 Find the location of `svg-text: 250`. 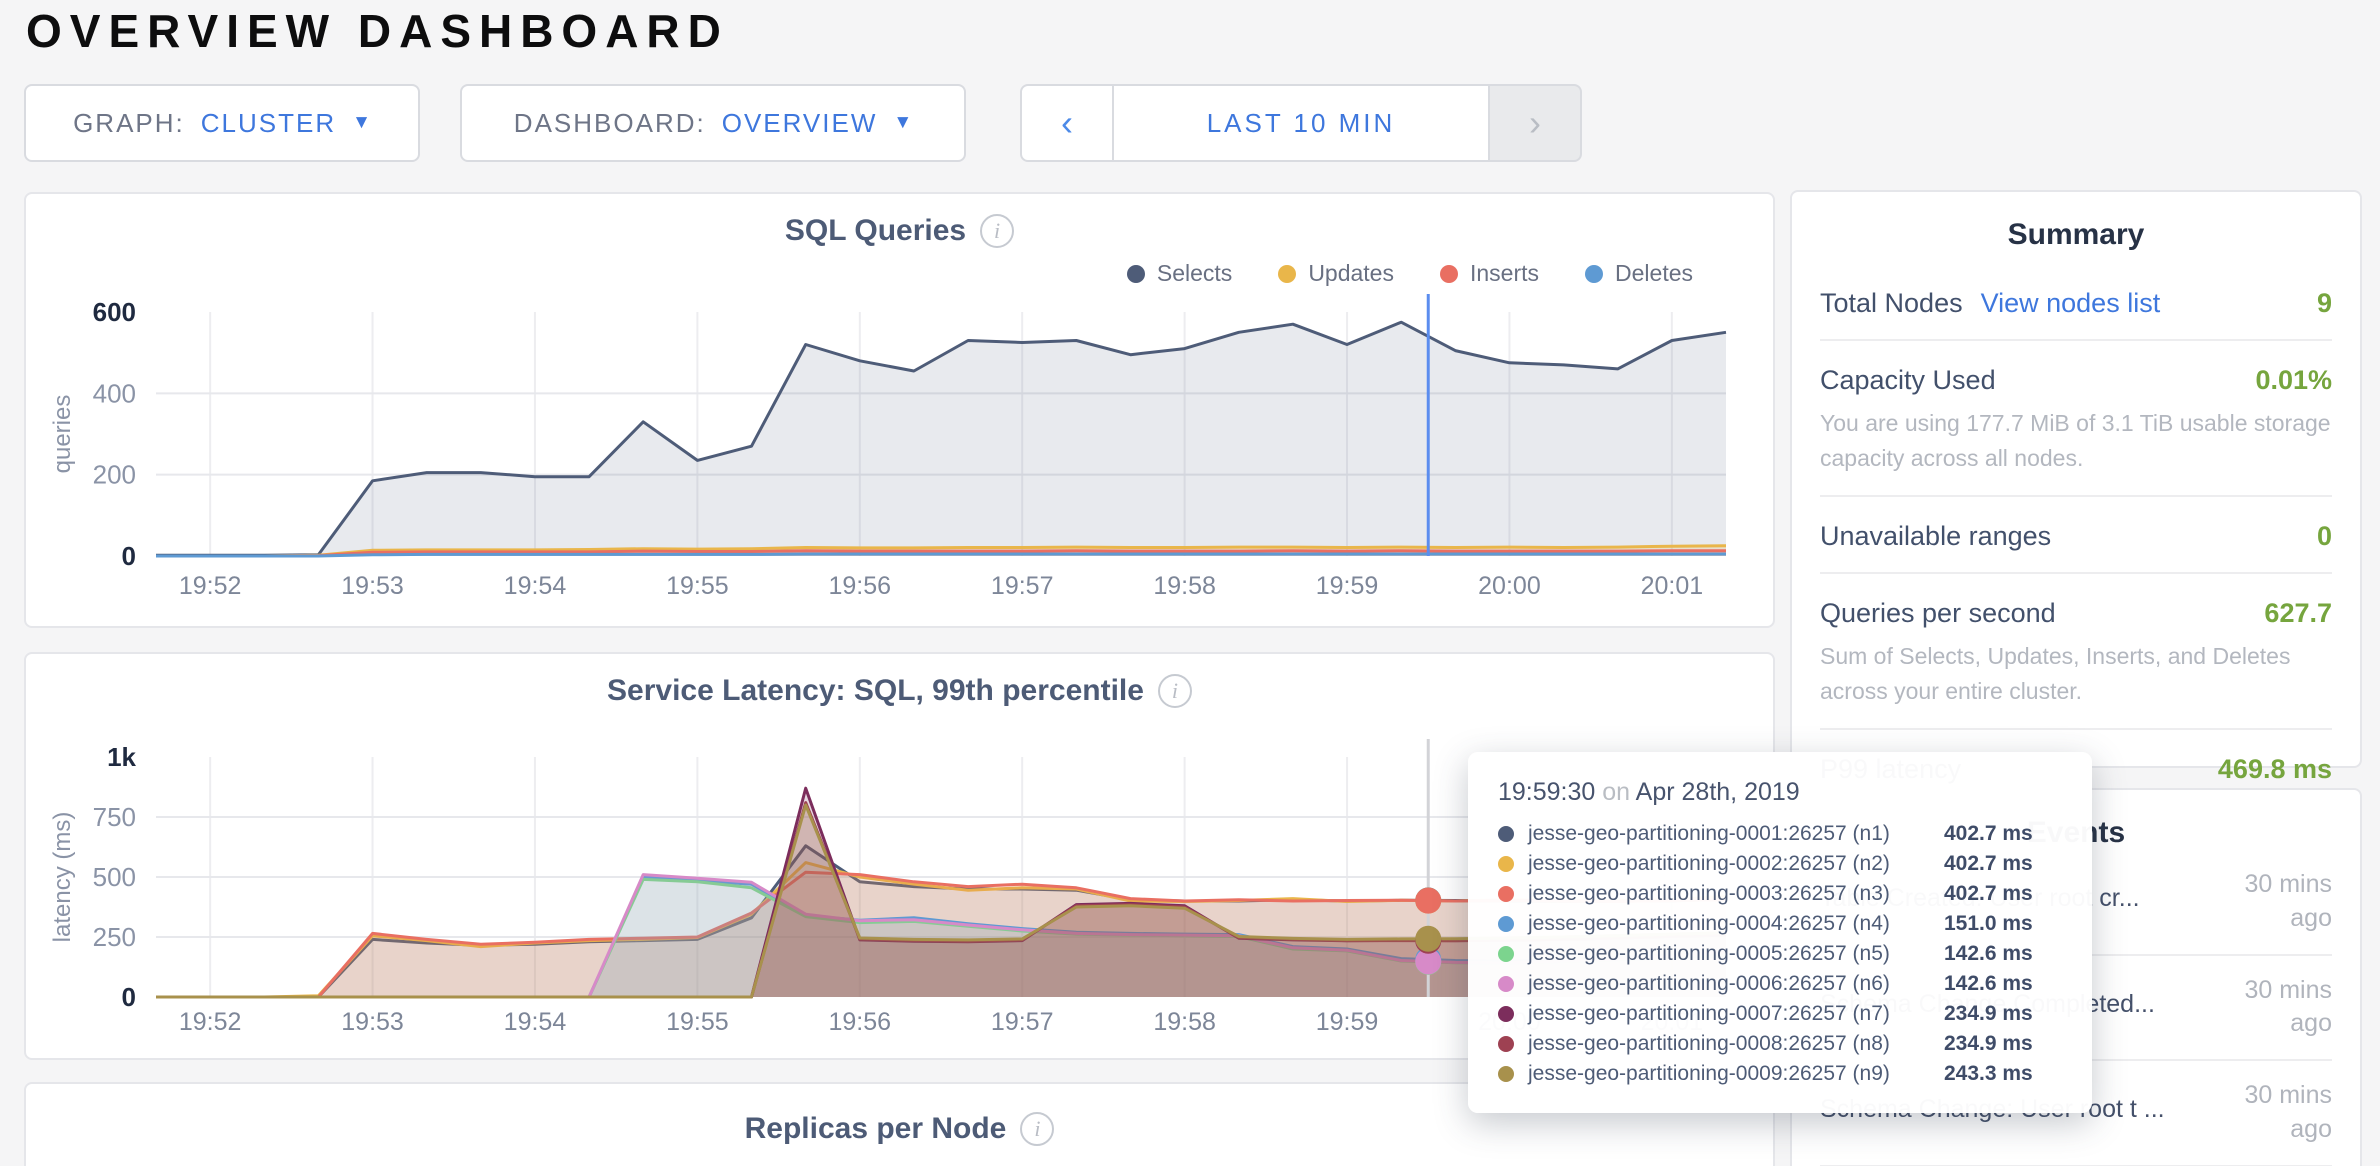

svg-text: 250 is located at coordinates (114, 937).